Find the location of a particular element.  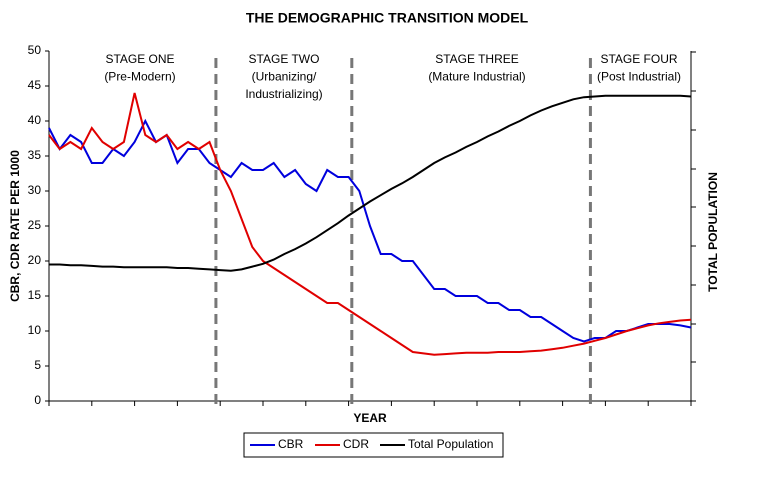

y-tick-label: 5 is located at coordinates (37, 365).